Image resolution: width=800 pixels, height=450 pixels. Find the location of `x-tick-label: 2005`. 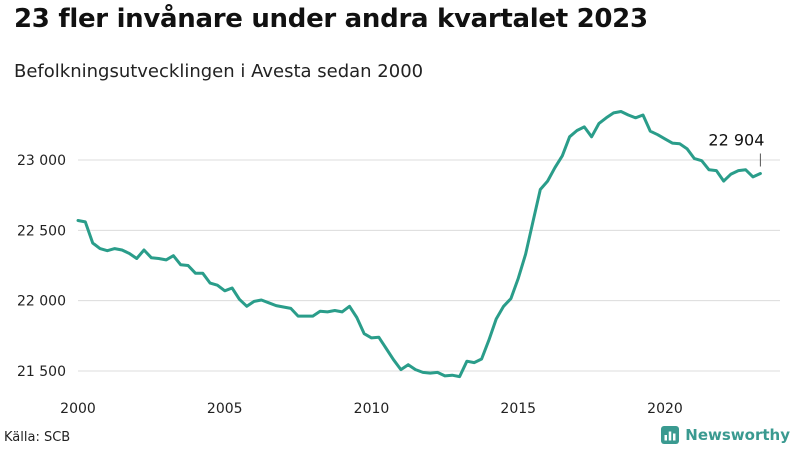

x-tick-label: 2005 is located at coordinates (225, 409).